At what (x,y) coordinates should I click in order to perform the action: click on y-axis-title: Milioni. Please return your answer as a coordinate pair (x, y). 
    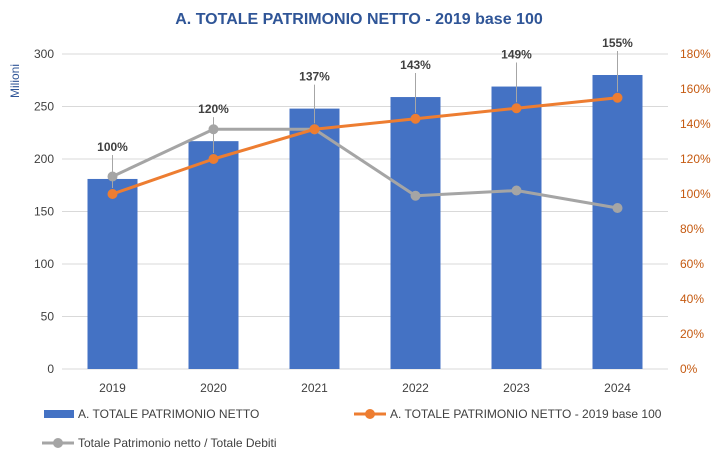
    Looking at the image, I should click on (15, 81).